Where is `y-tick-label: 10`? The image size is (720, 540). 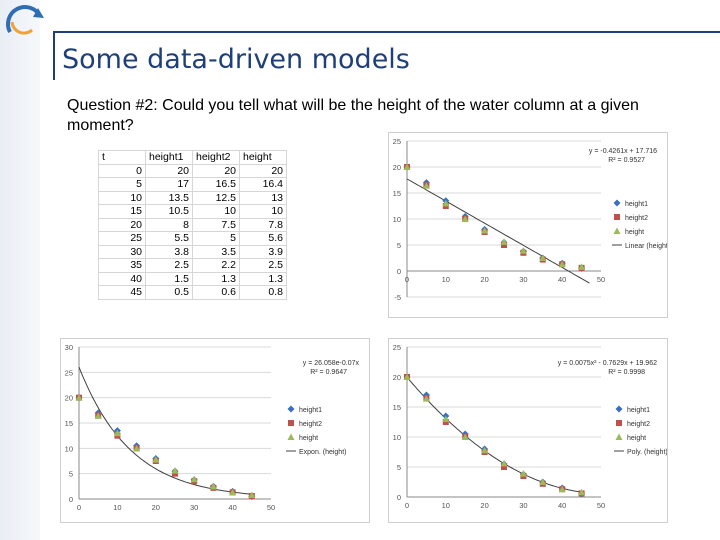
y-tick-label: 10 is located at coordinates (69, 448).